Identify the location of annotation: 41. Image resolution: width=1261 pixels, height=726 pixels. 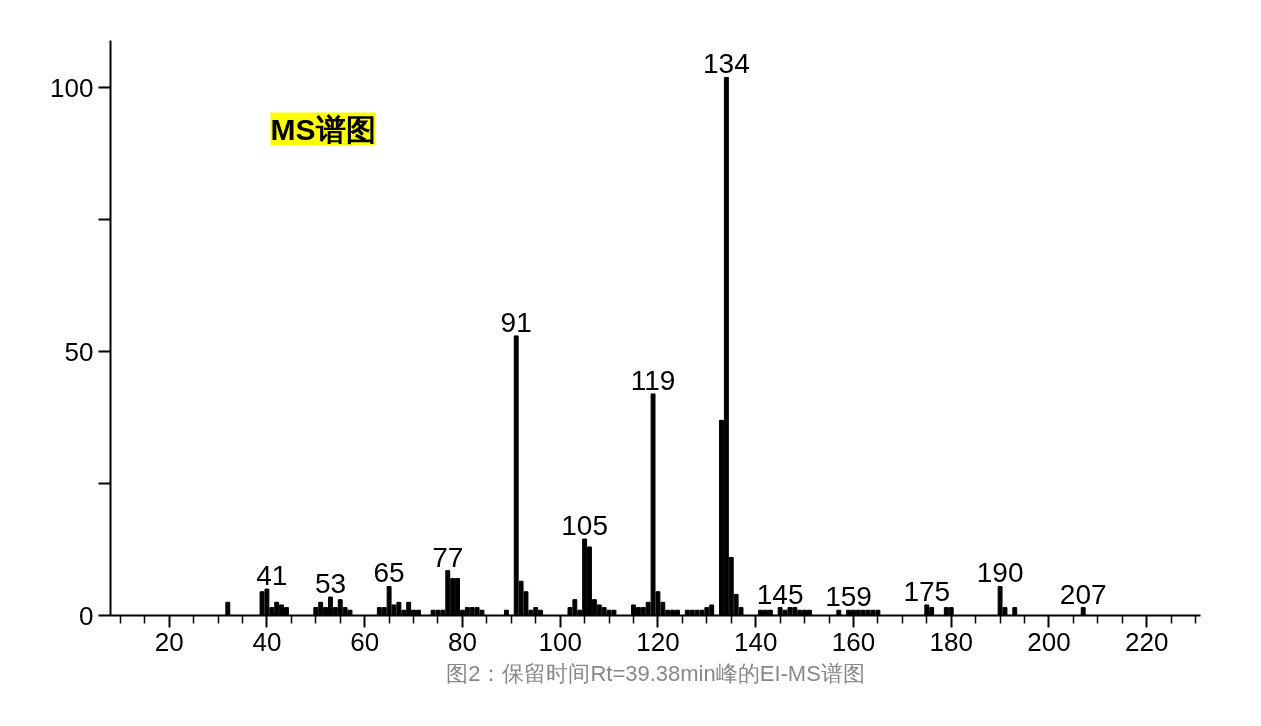
(272, 576).